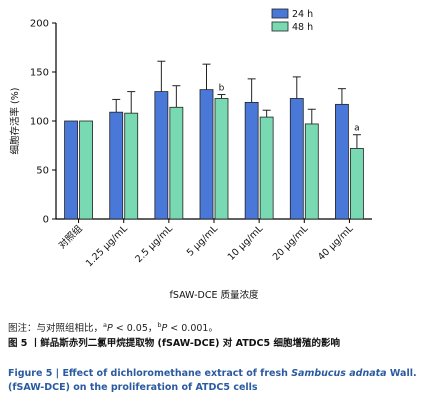 The width and height of the screenshot is (436, 409). I want to click on significance-mark: b, so click(222, 89).